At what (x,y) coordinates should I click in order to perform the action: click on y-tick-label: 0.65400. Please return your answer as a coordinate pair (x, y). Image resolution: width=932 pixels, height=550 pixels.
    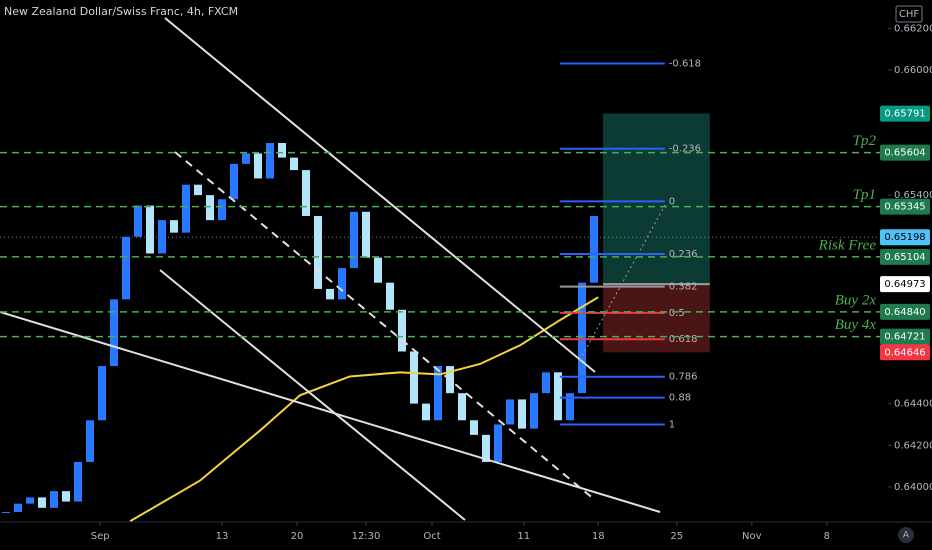
    Looking at the image, I should click on (913, 195).